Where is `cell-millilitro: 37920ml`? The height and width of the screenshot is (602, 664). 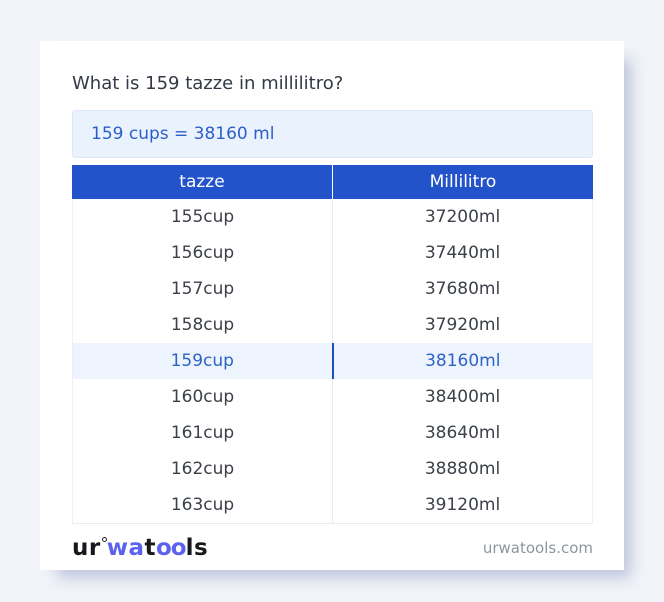
cell-millilitro: 37920ml is located at coordinates (462, 325).